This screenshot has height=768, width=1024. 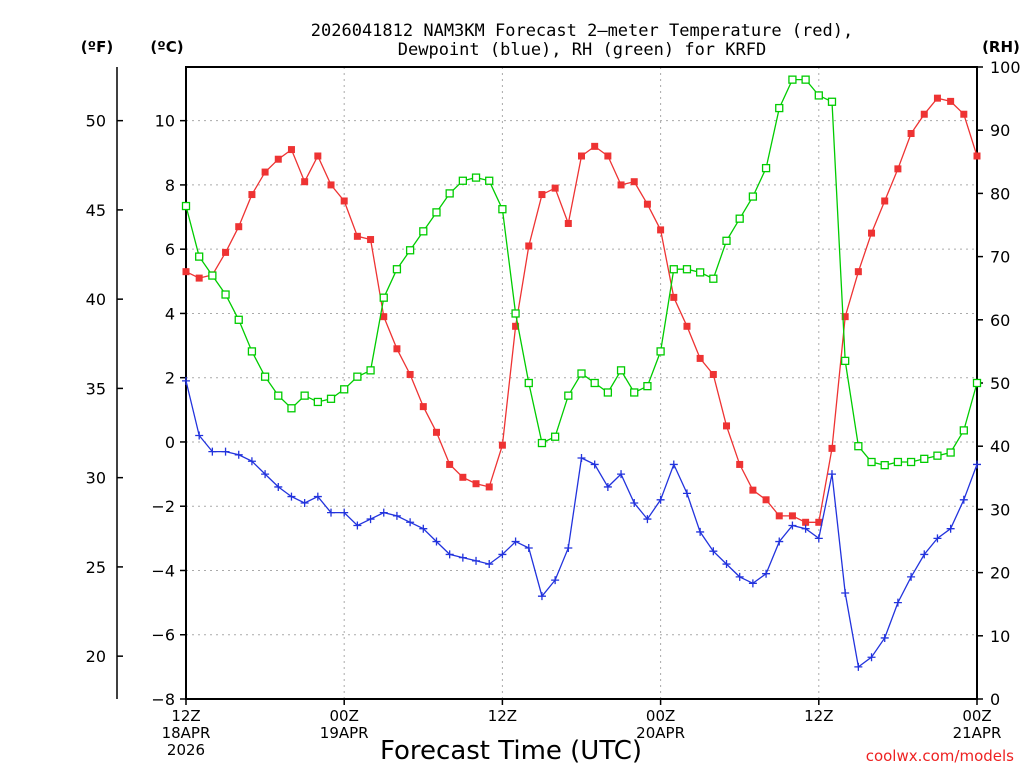 What do you see at coordinates (163, 635) in the screenshot?
I see `celsius-tick-label: −6` at bounding box center [163, 635].